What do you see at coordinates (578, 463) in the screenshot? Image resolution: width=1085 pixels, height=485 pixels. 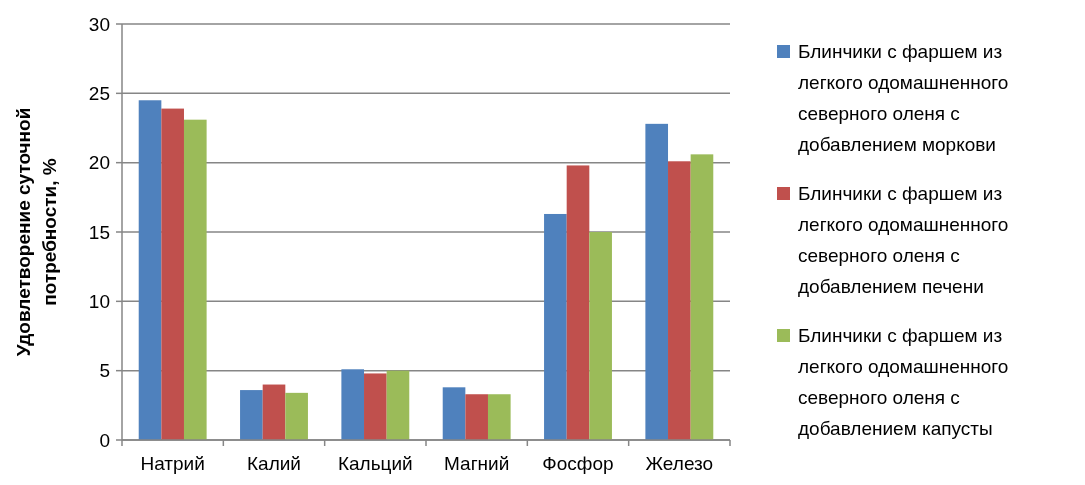 I see `x-tick-label: Фосфор` at bounding box center [578, 463].